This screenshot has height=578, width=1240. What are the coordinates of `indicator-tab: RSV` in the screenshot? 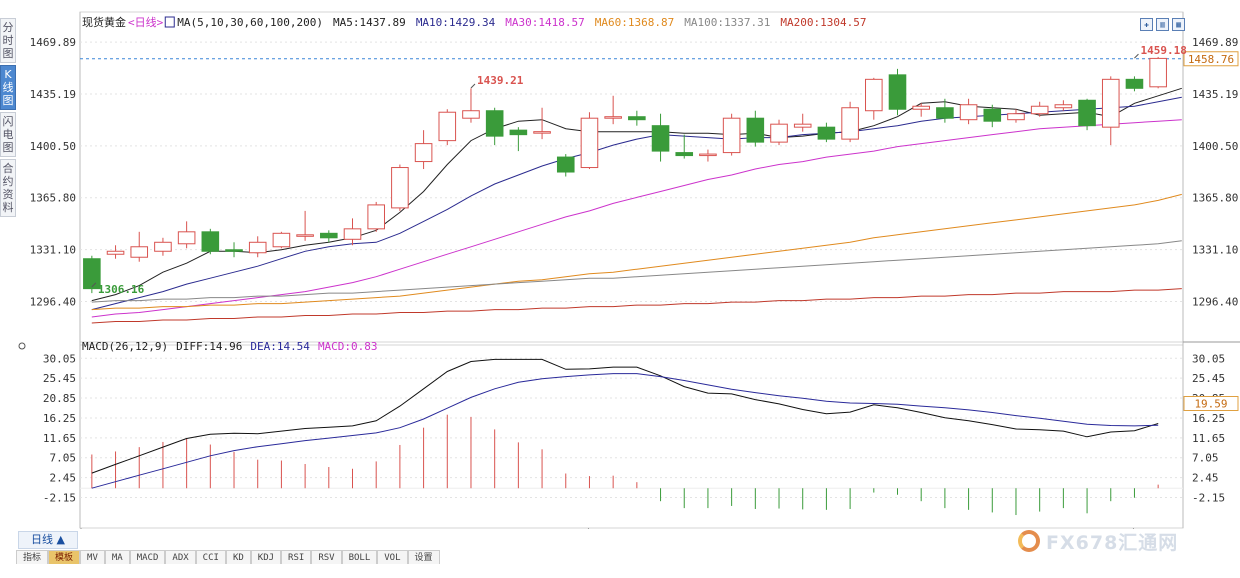 It's located at (326, 557).